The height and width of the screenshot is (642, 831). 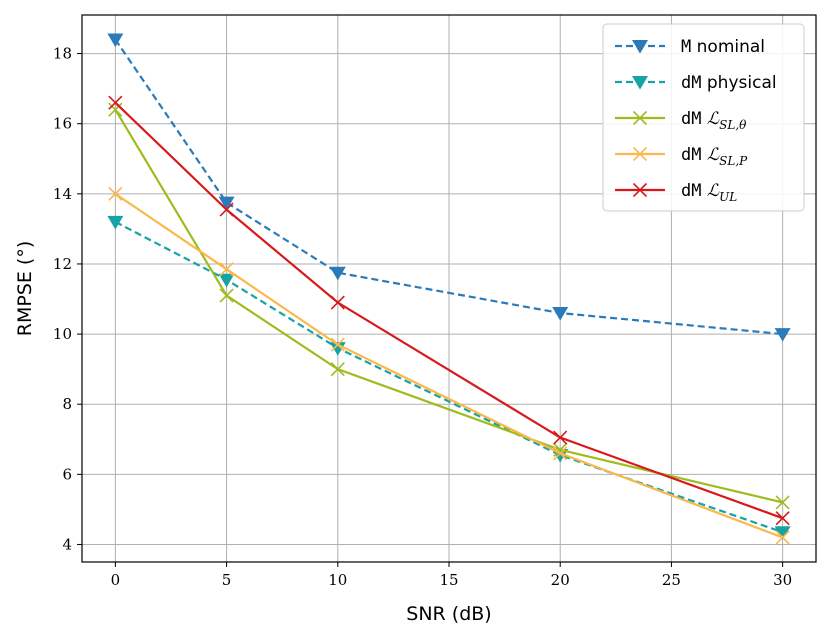 What do you see at coordinates (116, 580) in the screenshot?
I see `x-tick-label: 0` at bounding box center [116, 580].